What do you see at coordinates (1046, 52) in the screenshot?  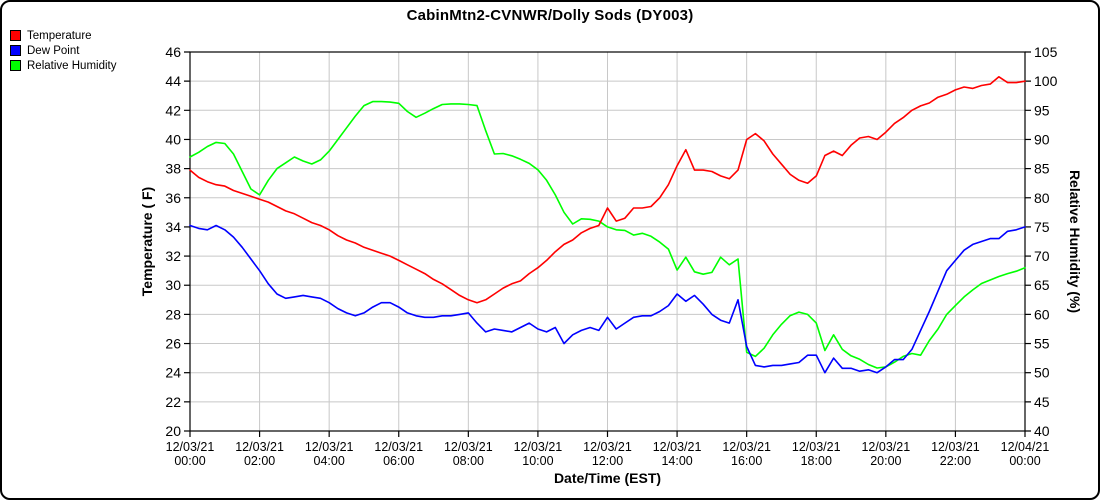 I see `right-axis-tick-label: 105` at bounding box center [1046, 52].